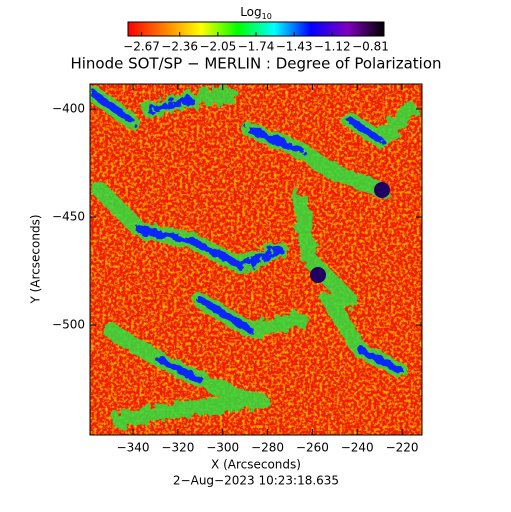 The image size is (511, 512). What do you see at coordinates (68, 109) in the screenshot?
I see `y-tick-label: −400` at bounding box center [68, 109].